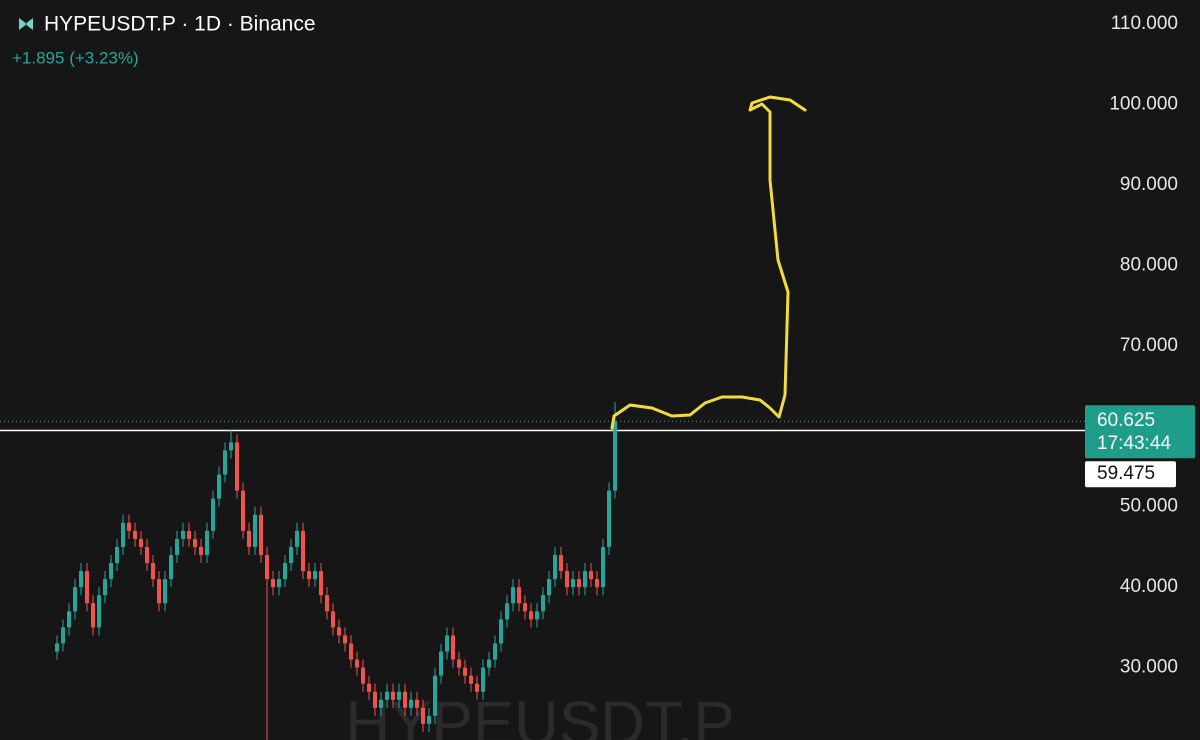  Describe the element at coordinates (1140, 432) in the screenshot. I see `last-price-box` at that location.